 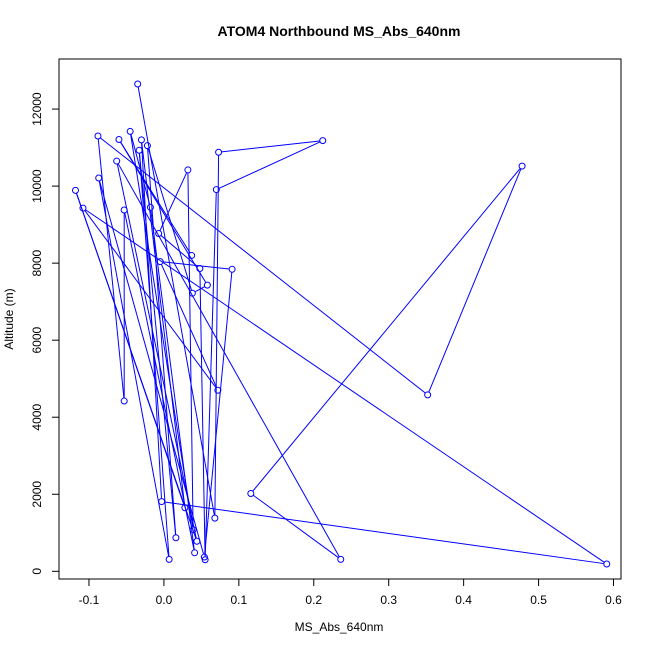 I want to click on y-tick-label: 10000, so click(x=37, y=186).